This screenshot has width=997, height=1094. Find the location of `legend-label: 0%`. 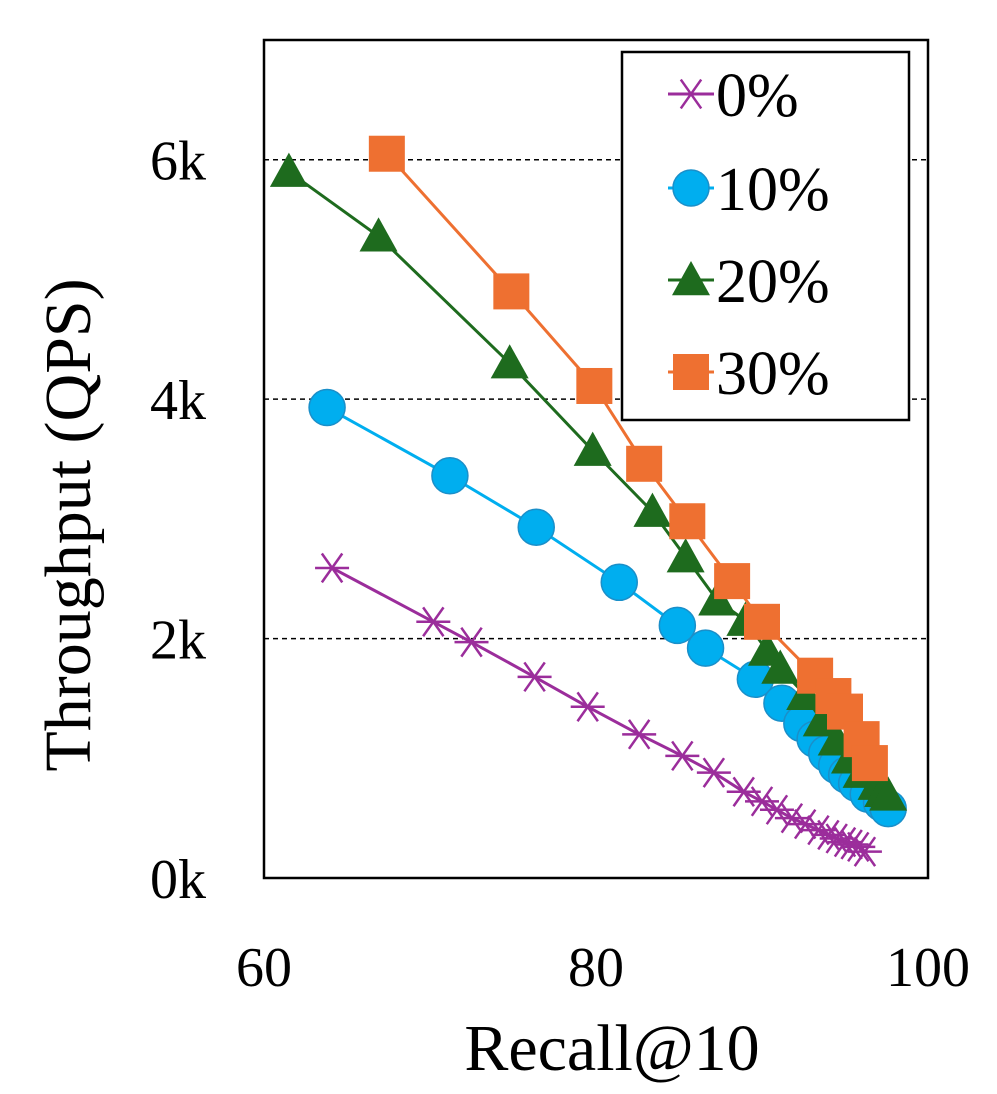

legend-label: 0% is located at coordinates (757, 96).